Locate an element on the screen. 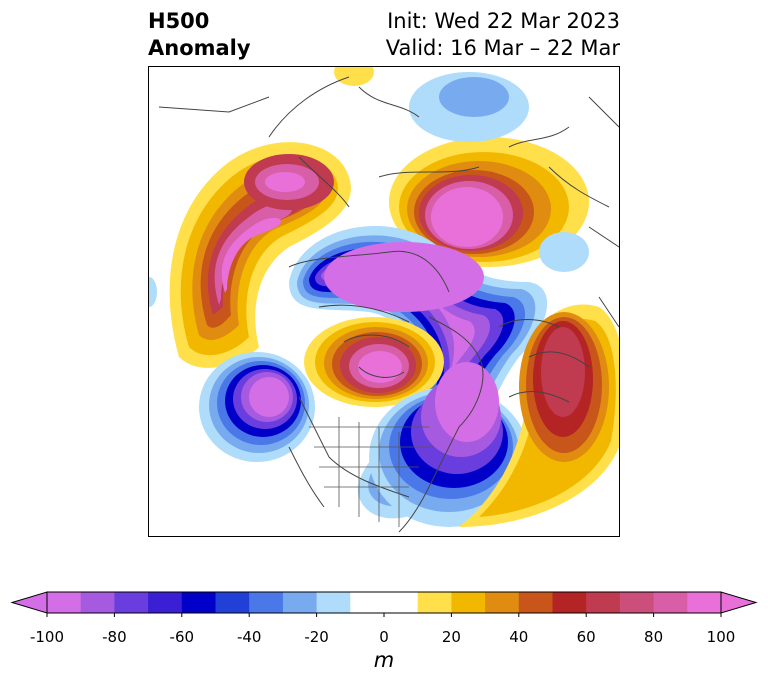  init-time: Init: Wed 22 Mar 2023 is located at coordinates (503, 21).